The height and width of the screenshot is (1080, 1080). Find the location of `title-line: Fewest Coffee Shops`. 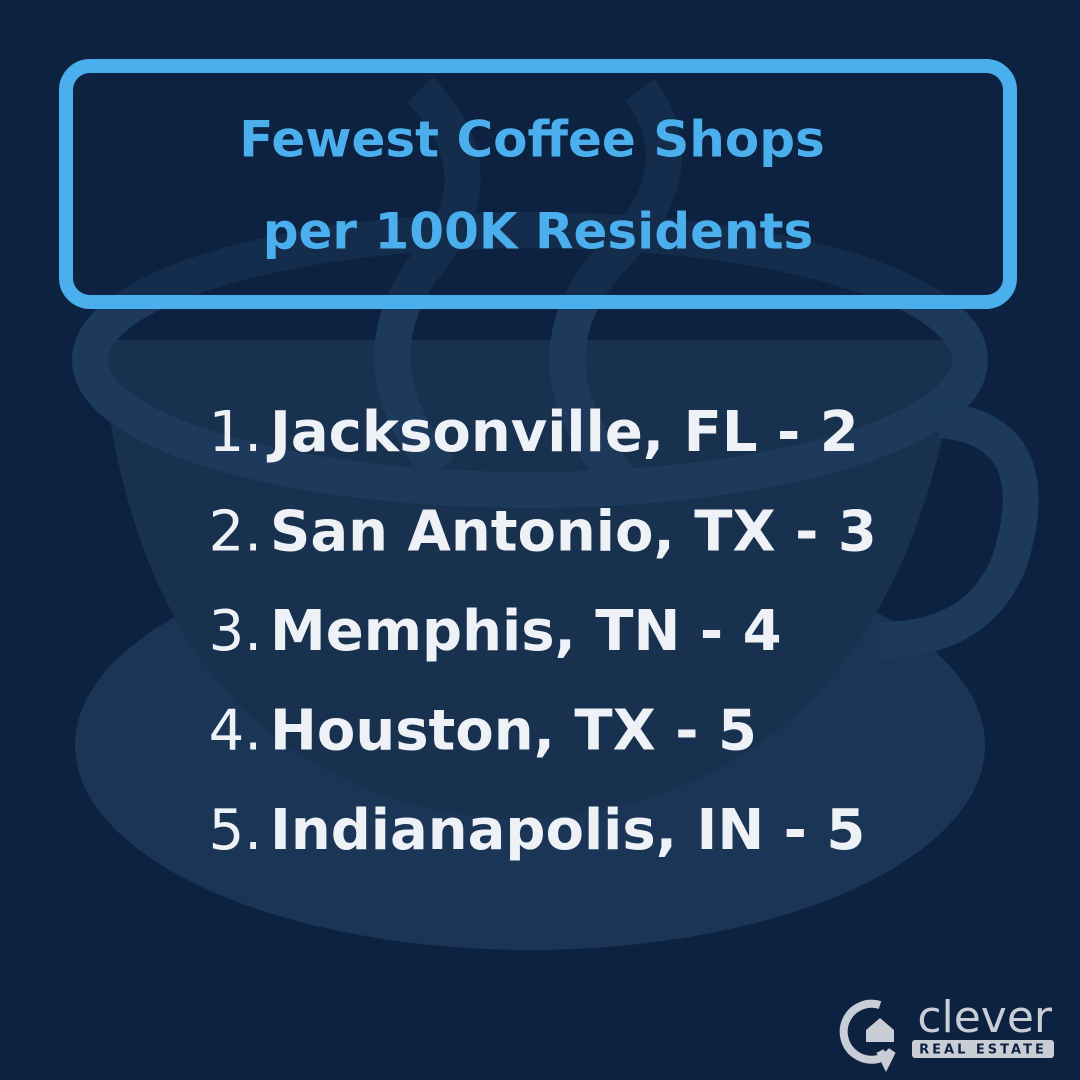

title-line: Fewest Coffee Shops is located at coordinates (532, 140).